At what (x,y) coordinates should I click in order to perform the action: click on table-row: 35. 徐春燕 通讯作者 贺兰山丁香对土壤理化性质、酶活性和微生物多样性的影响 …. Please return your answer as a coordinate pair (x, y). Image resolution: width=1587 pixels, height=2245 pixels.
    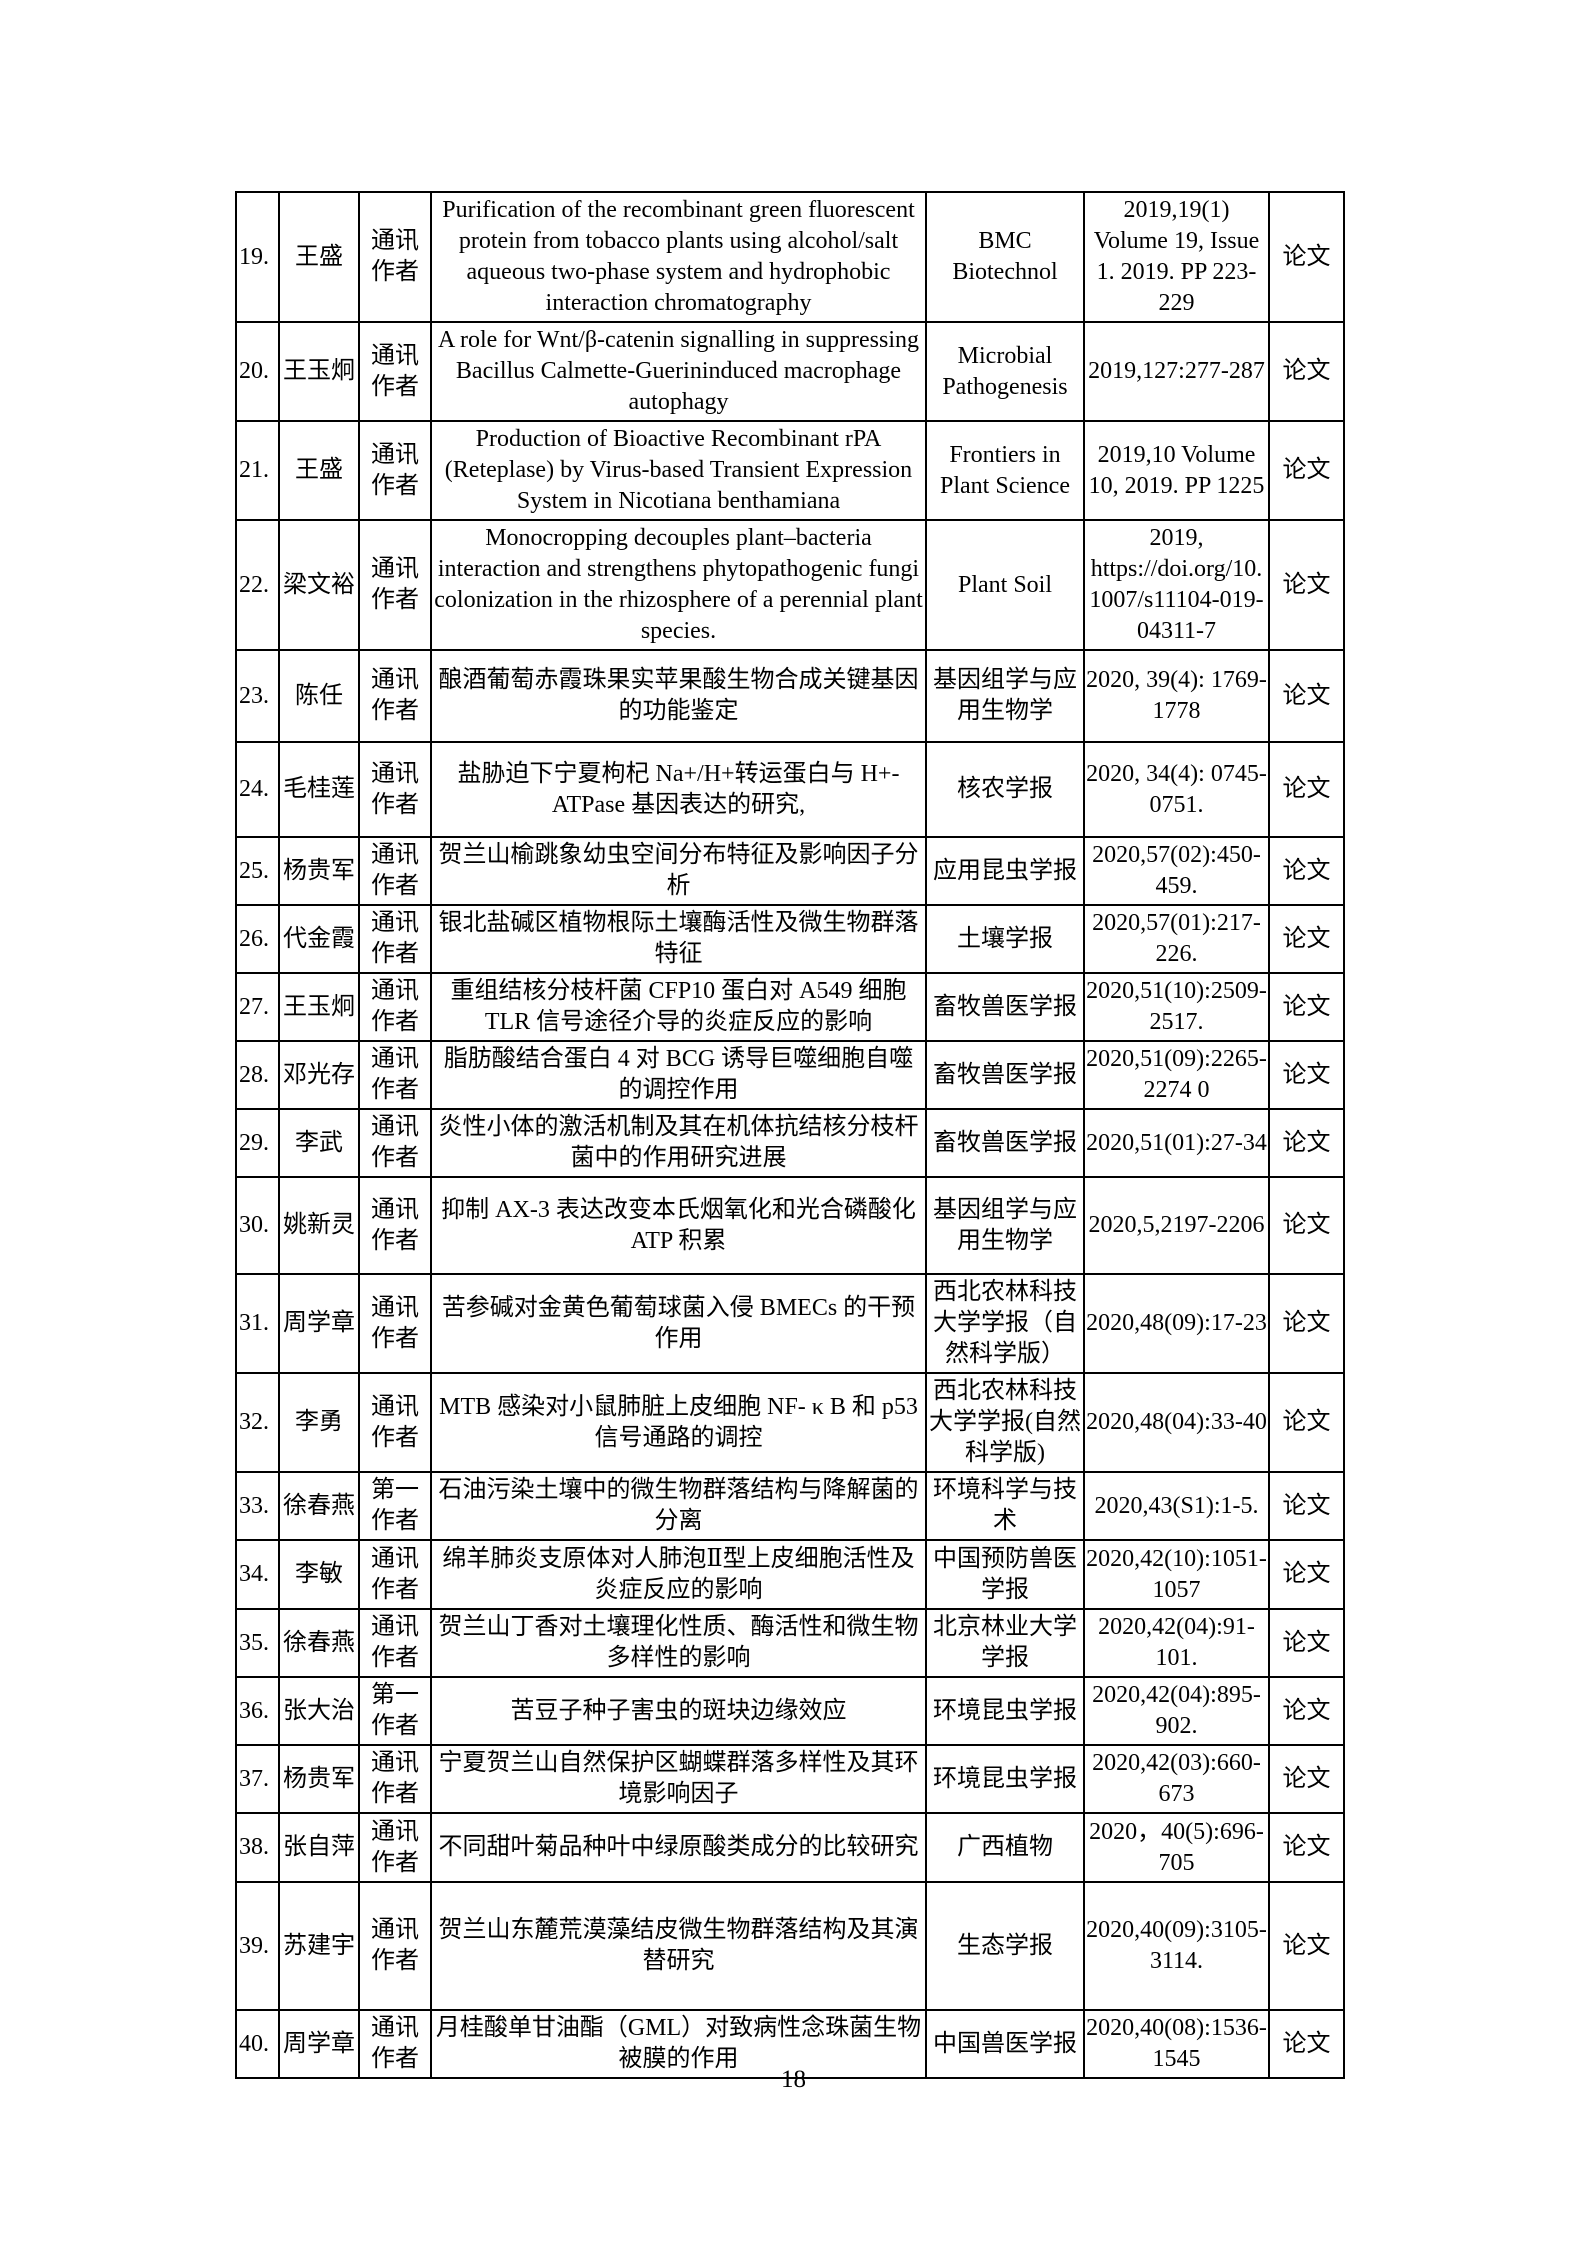
    Looking at the image, I should click on (790, 1643).